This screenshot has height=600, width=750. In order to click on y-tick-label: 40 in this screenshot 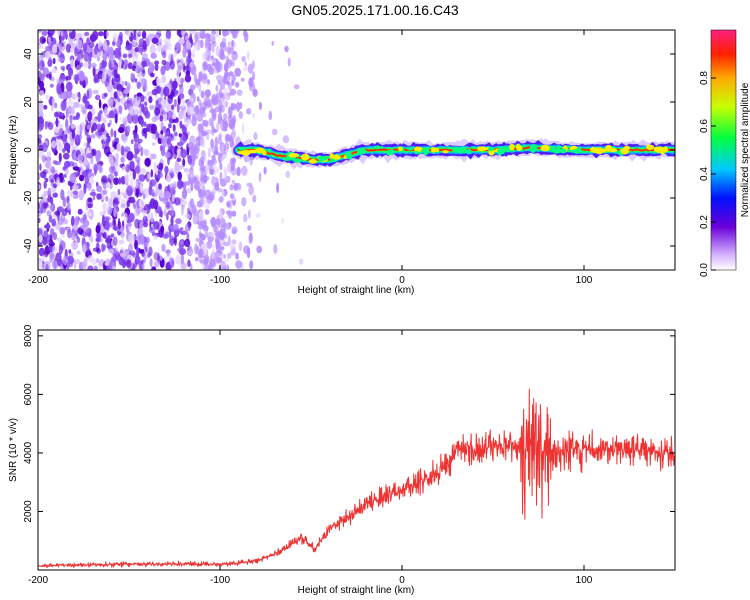, I will do `click(28, 54)`.